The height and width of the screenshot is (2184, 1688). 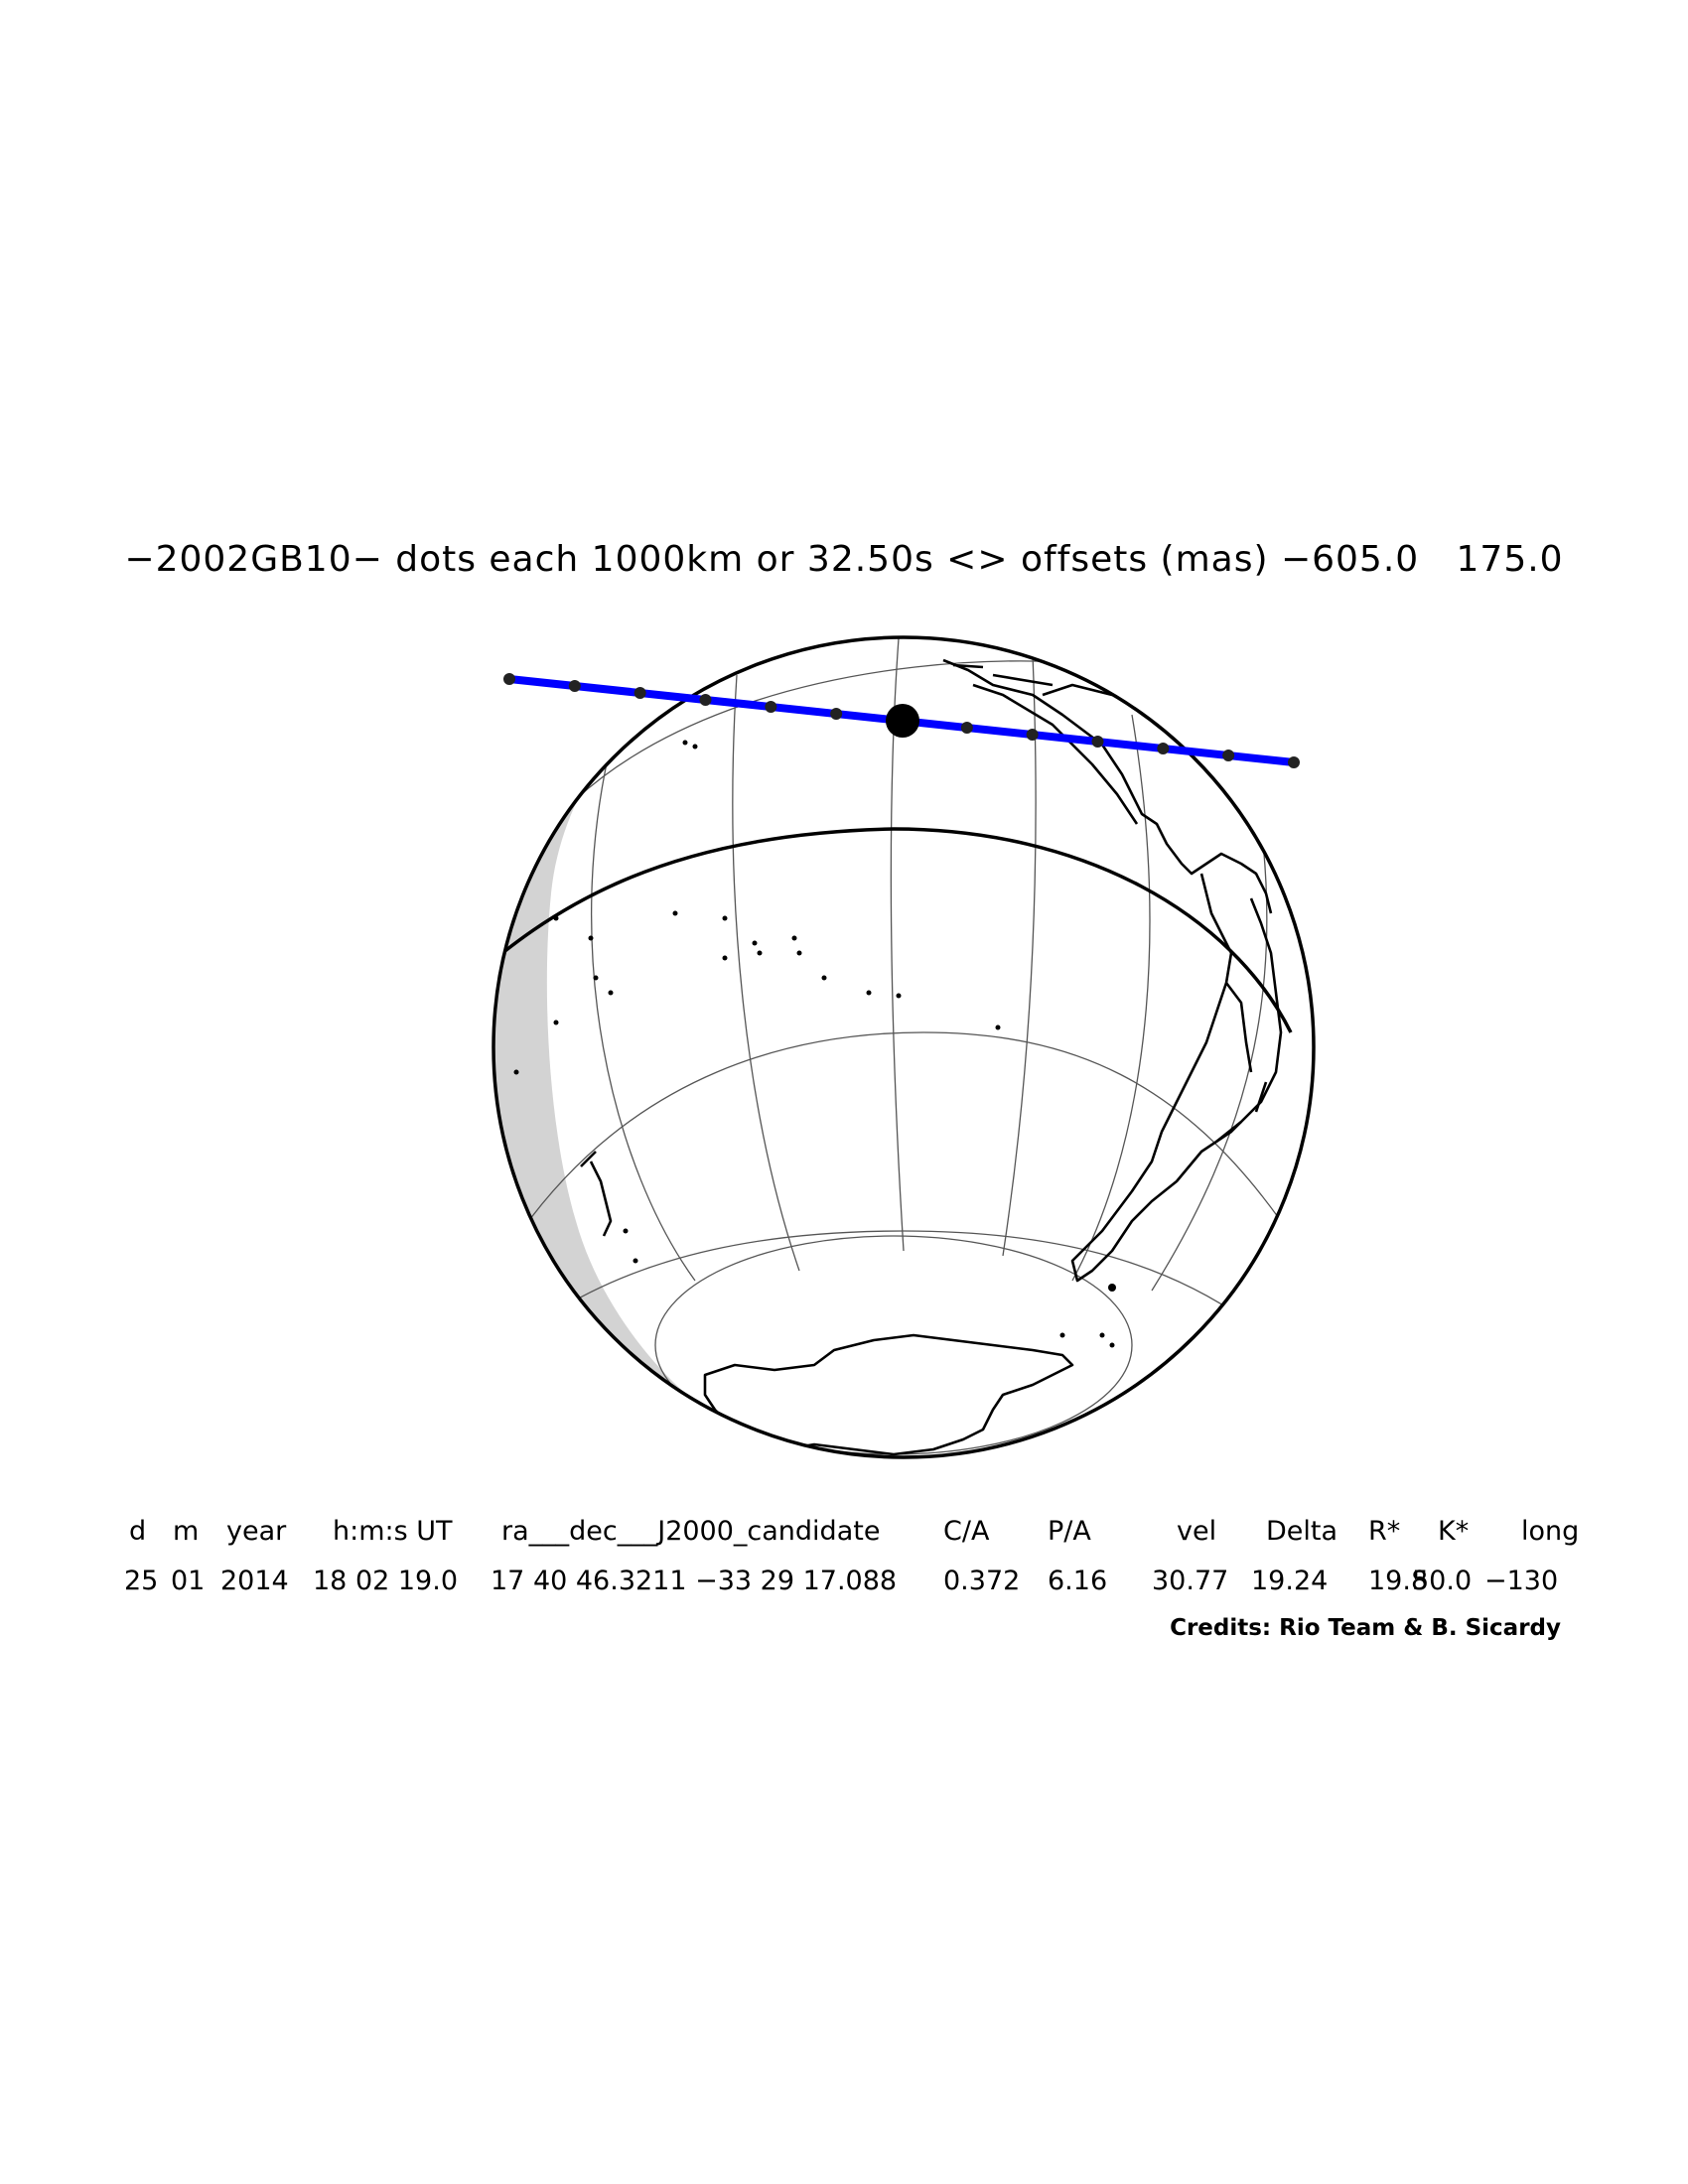 What do you see at coordinates (814, 1044) in the screenshot?
I see `islands` at bounding box center [814, 1044].